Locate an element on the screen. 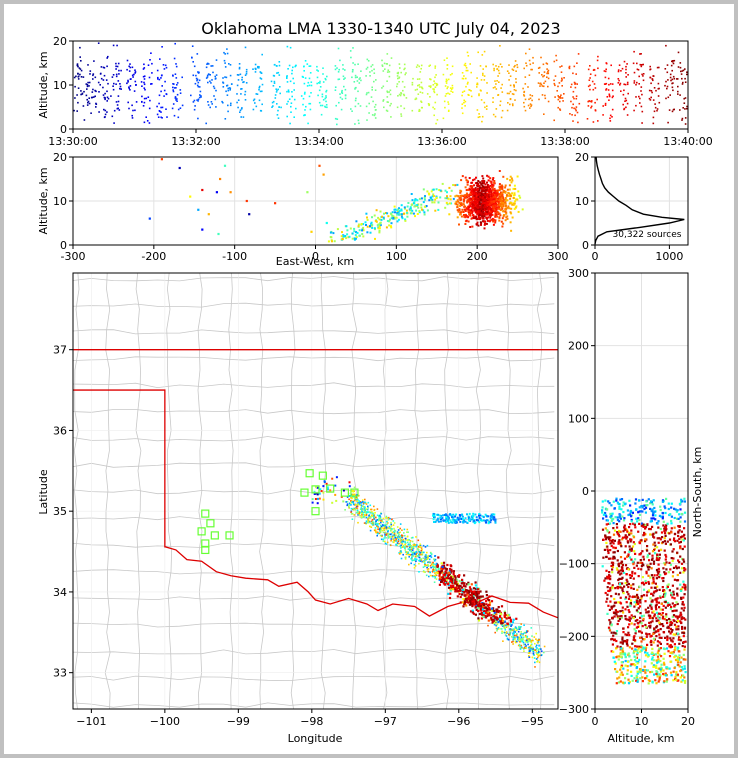 This screenshot has height=758, width=738. altitude-ns-ytick: −300 is located at coordinates (574, 709).